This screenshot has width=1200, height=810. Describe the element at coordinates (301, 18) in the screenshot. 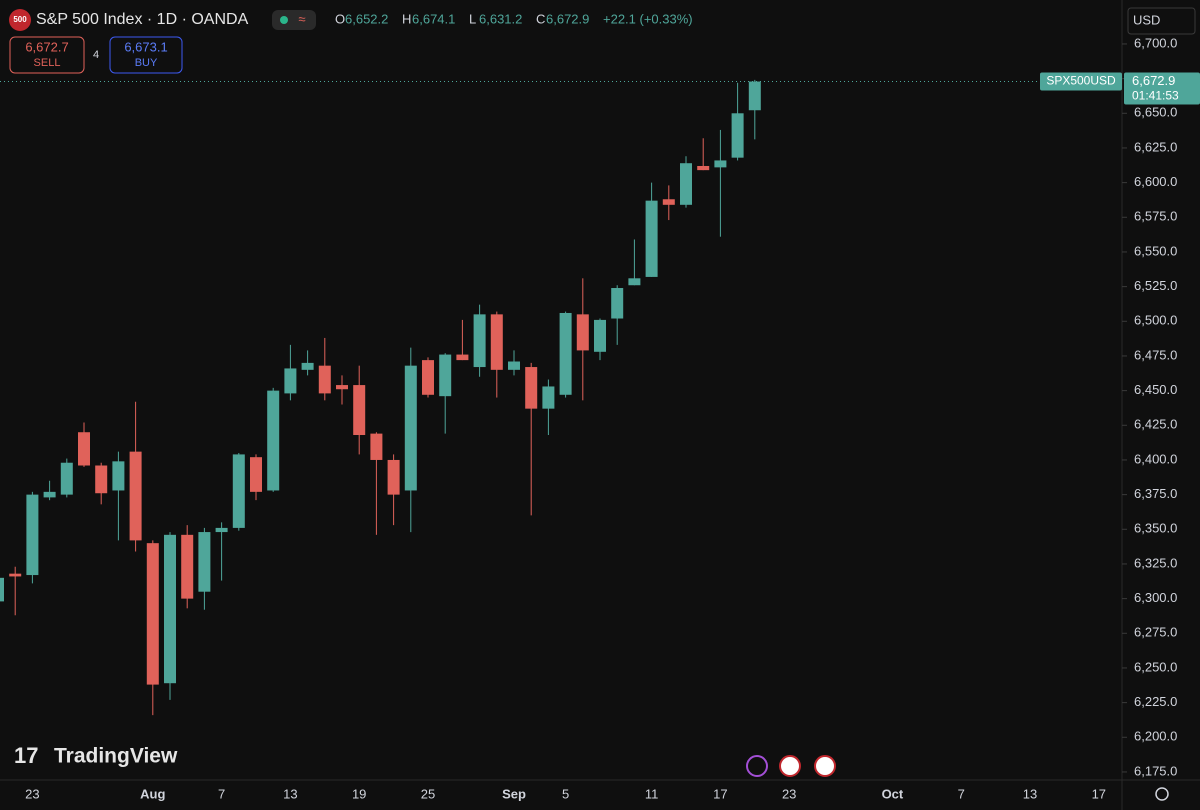

I see `status-icon: ≈` at that location.